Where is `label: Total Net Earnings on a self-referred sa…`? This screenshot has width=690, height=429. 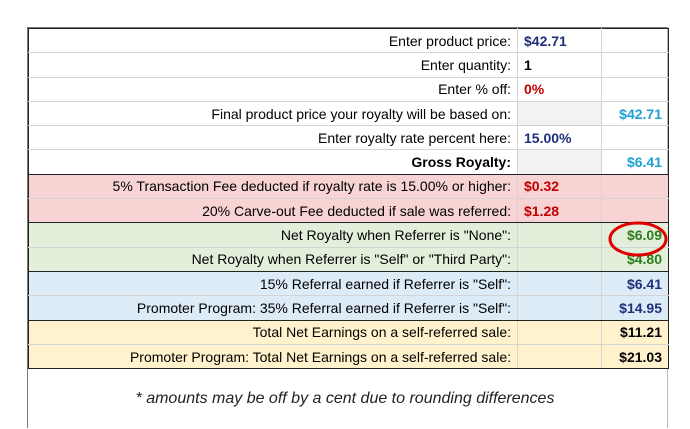 label: Total Net Earnings on a self-referred sa… is located at coordinates (273, 332).